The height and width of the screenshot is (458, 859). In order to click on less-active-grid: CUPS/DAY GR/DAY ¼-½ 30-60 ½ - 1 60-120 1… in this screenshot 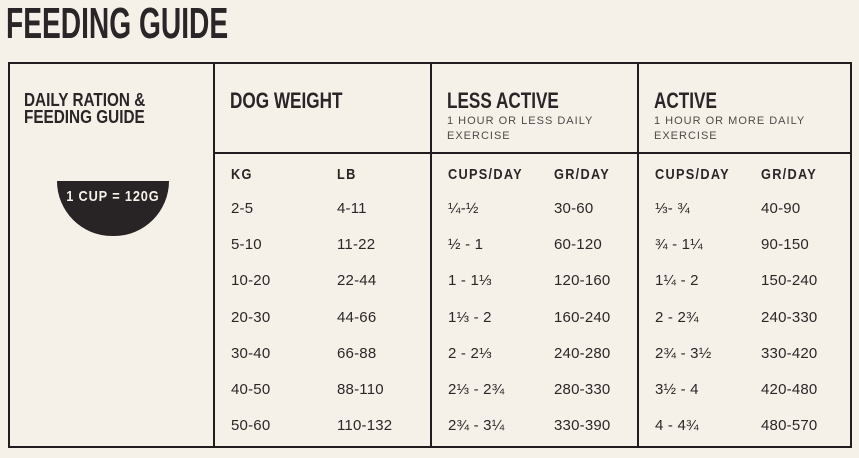, I will do `click(541, 301)`.